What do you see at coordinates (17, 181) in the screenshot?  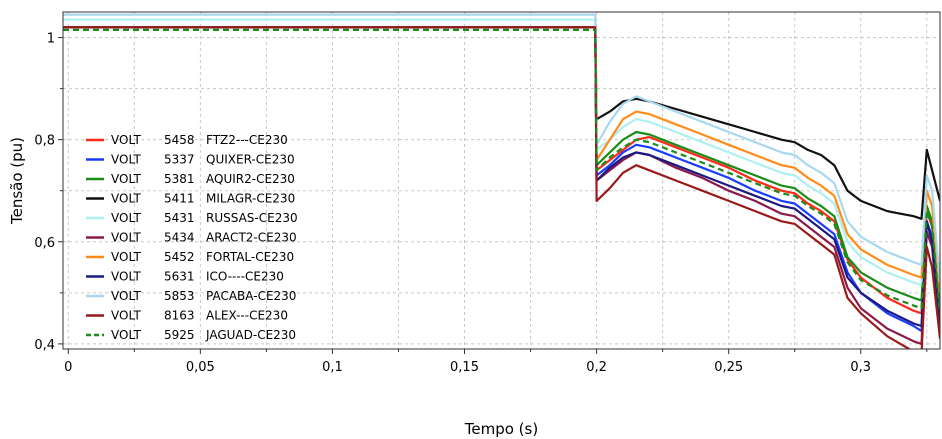 I see `y-axis-title: Tensão (pu)` at bounding box center [17, 181].